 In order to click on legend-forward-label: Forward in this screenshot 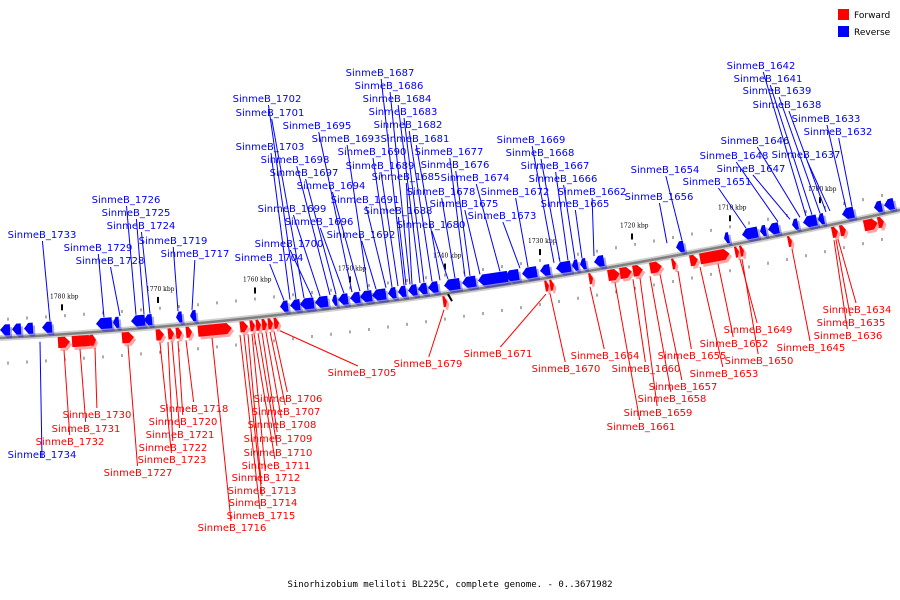, I will do `click(872, 16)`.